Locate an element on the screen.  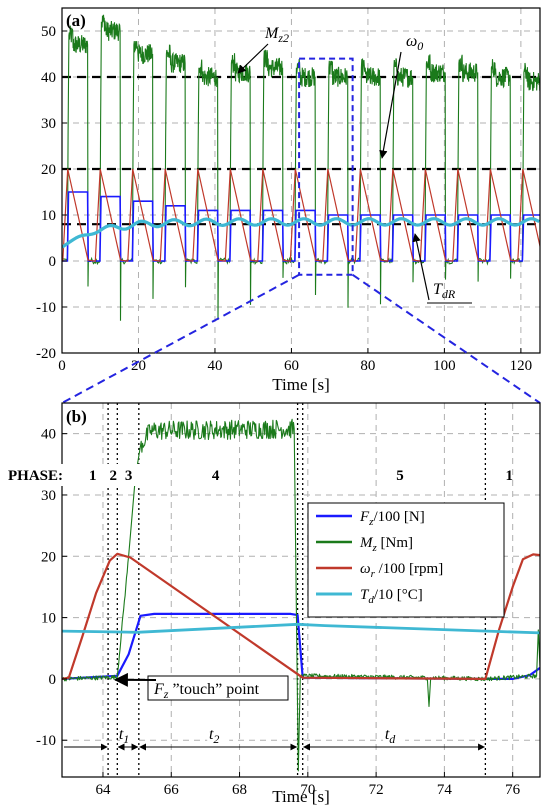
b-x-tick-label: 66 is located at coordinates (172, 790).